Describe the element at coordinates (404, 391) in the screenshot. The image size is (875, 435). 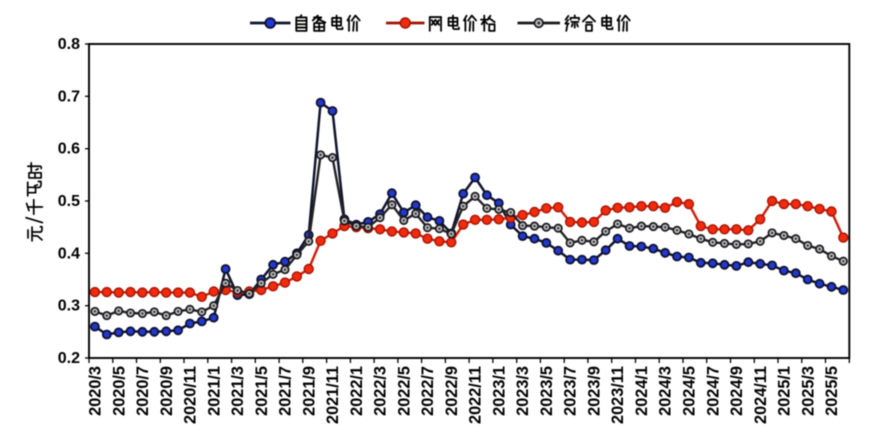
I see `svg-text: 2022/5` at that location.